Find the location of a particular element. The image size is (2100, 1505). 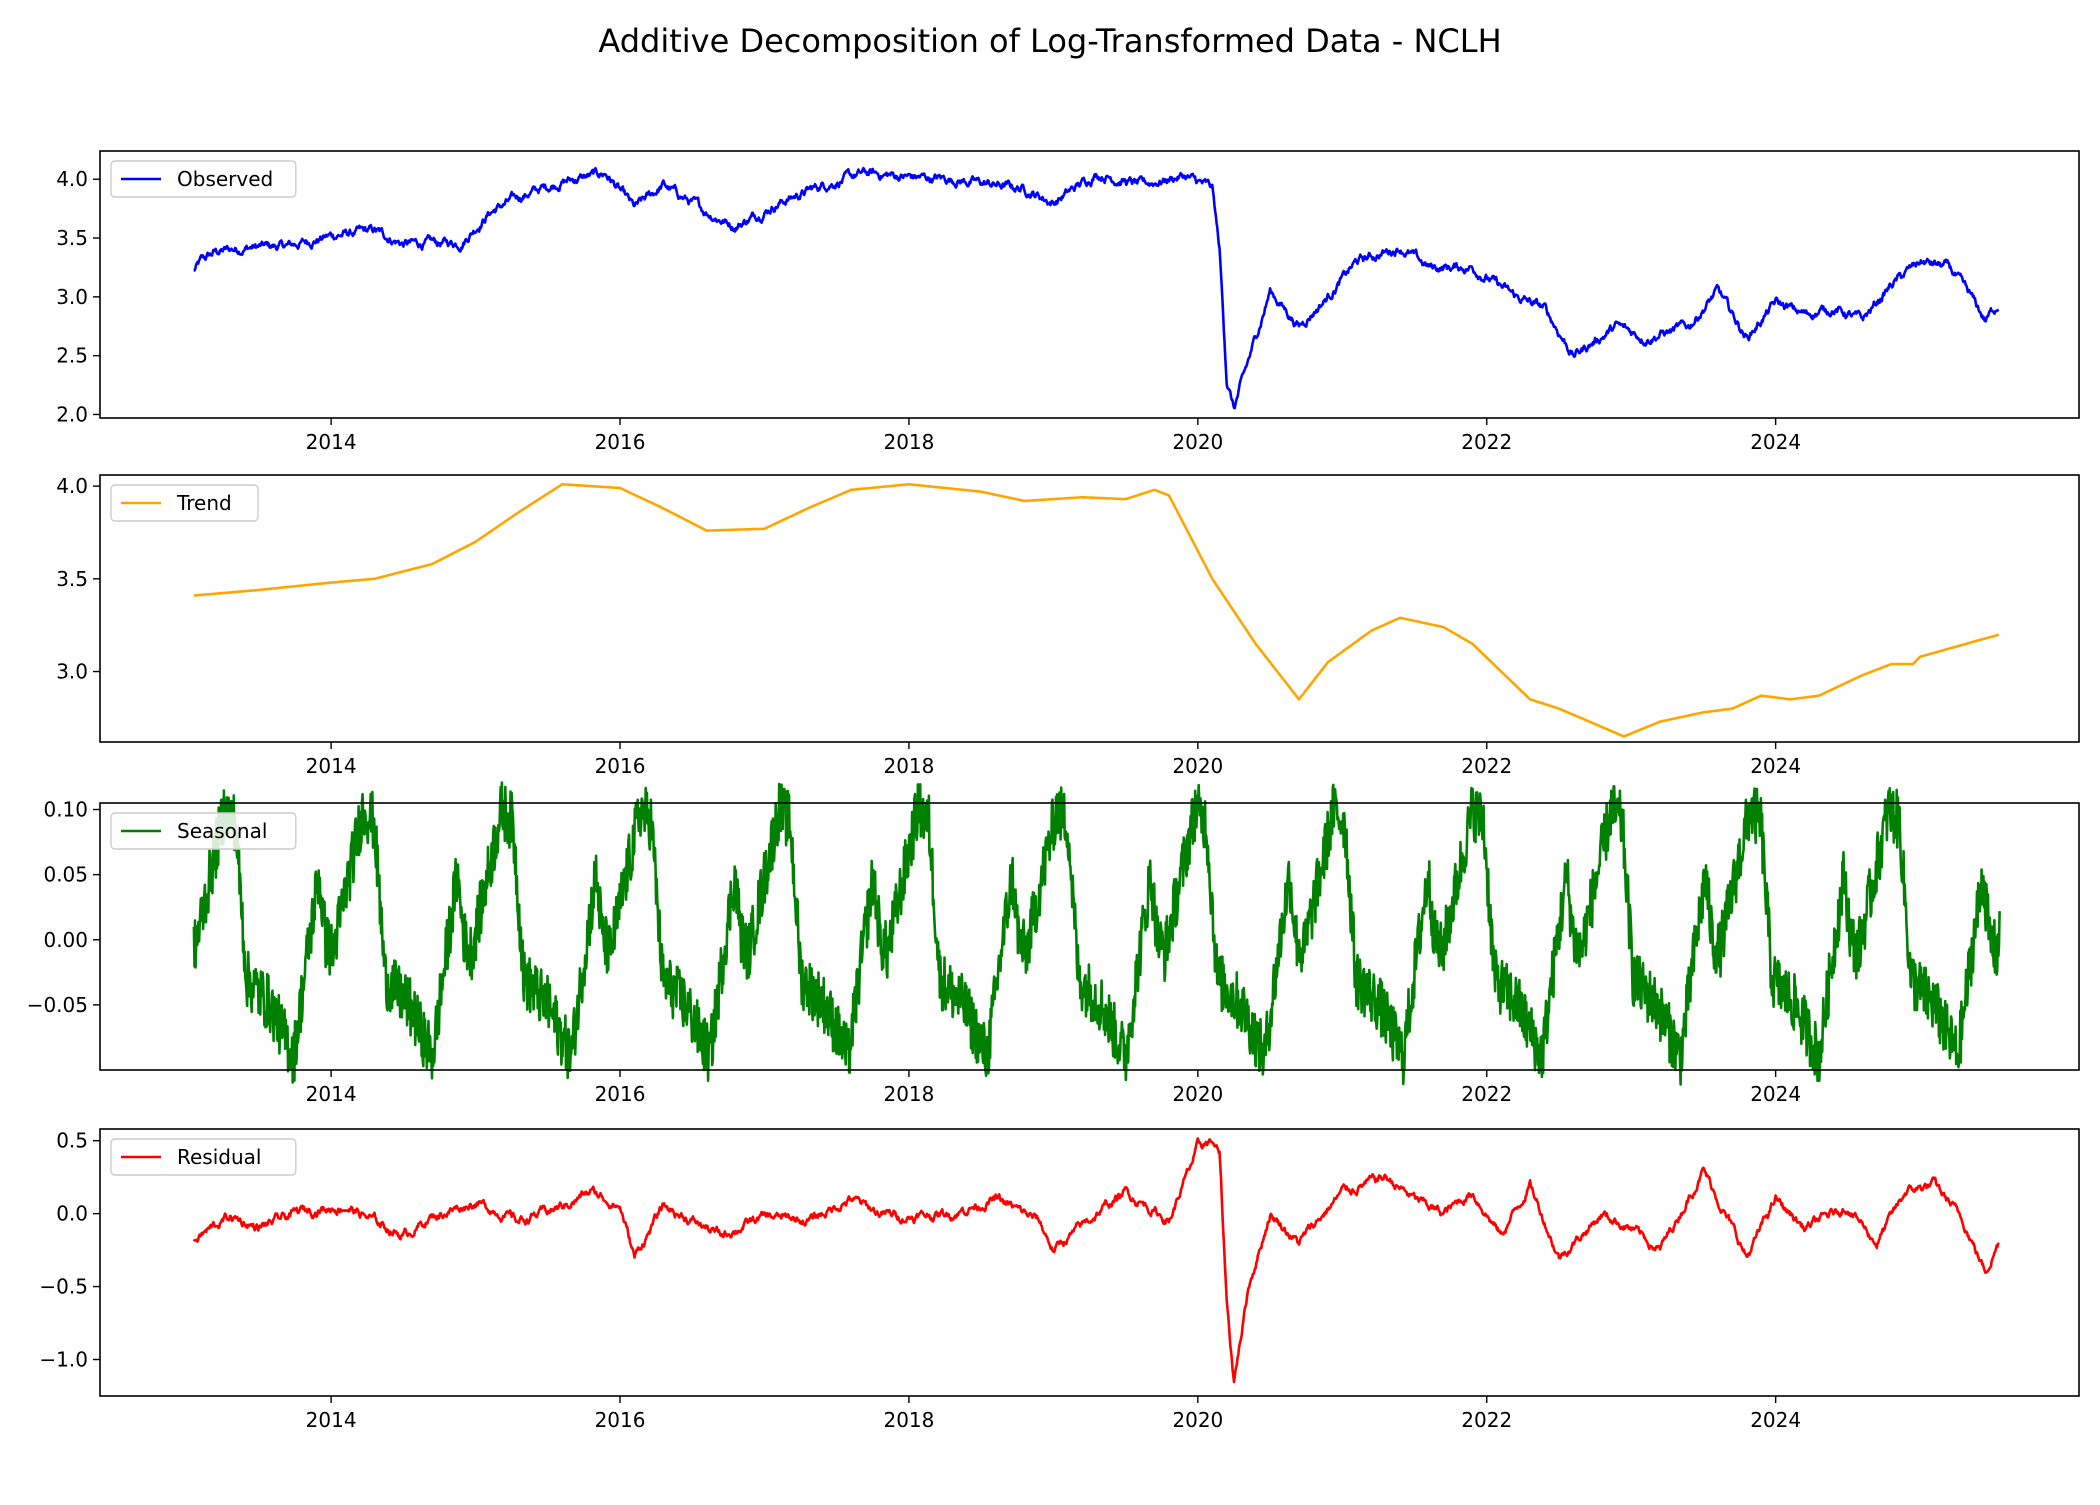

legend: Residual is located at coordinates (203, 1157).